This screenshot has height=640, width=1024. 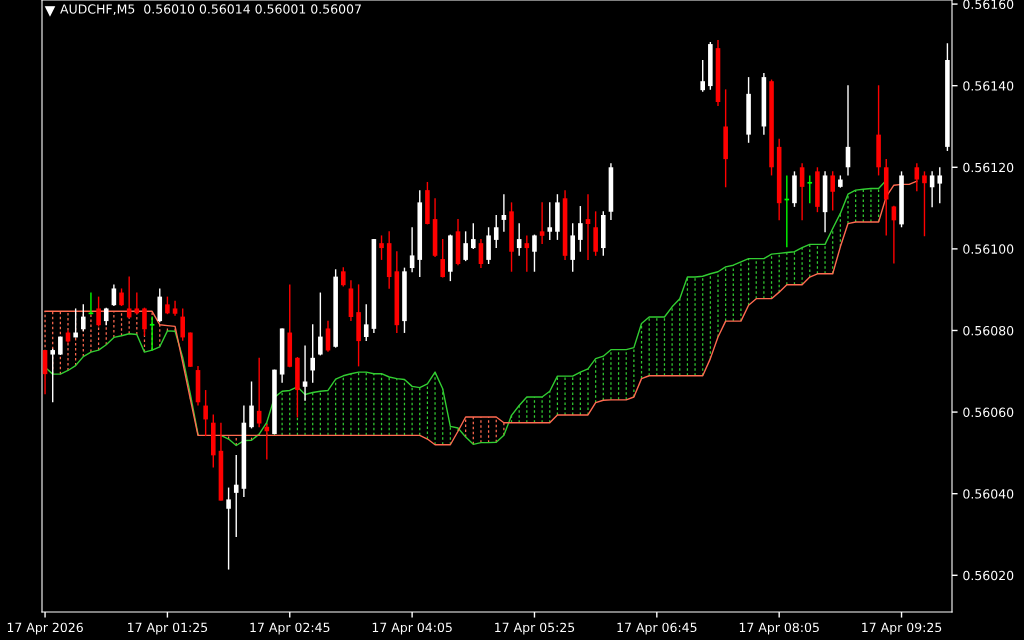 I want to click on x-tick-label: 17 Apr 02:45, so click(x=290, y=628).